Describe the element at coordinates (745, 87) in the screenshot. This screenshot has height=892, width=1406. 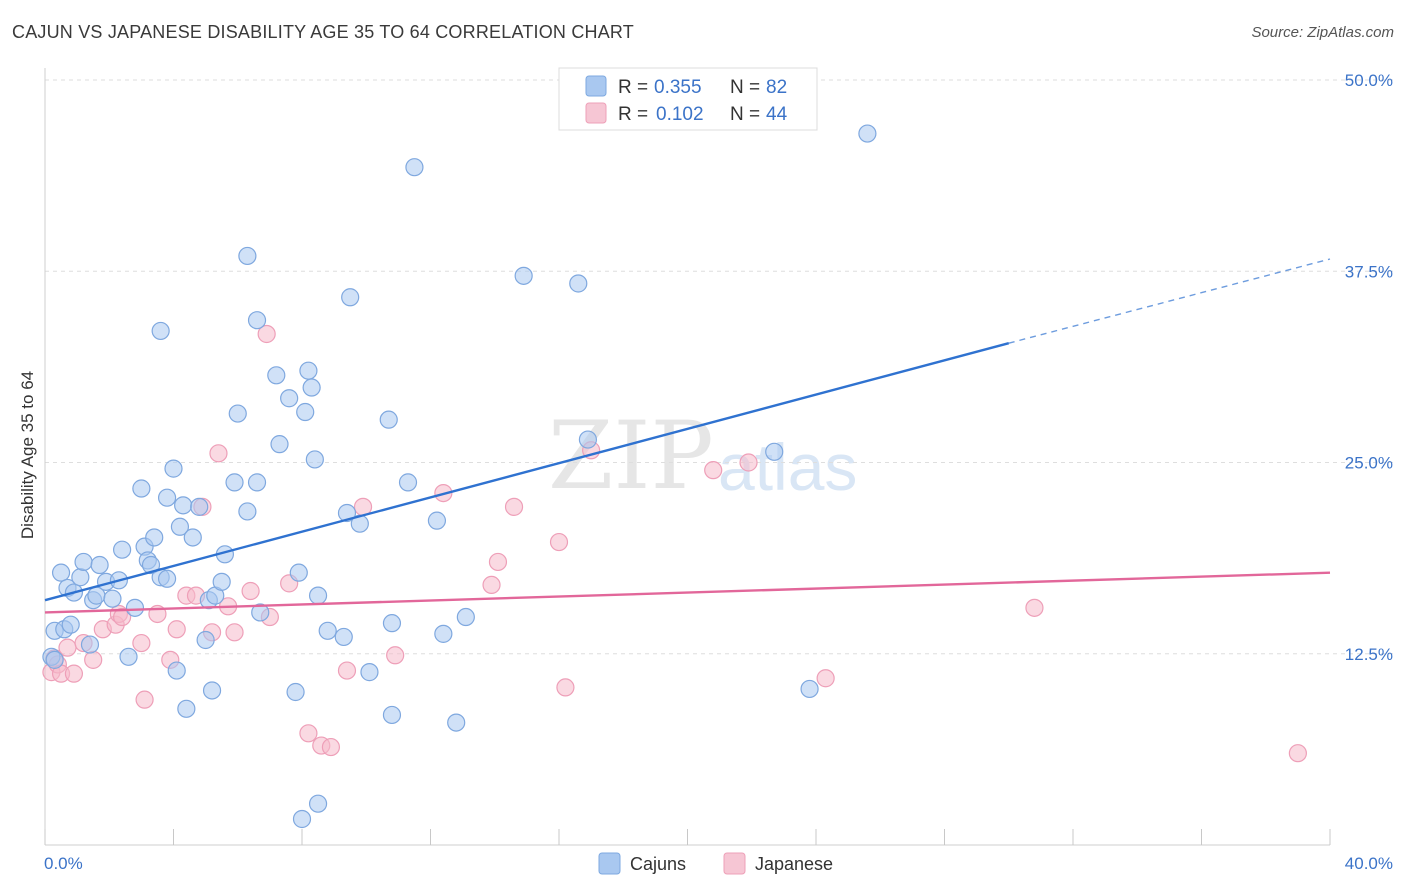
I see `legend-n-label-cajuns: N =` at that location.